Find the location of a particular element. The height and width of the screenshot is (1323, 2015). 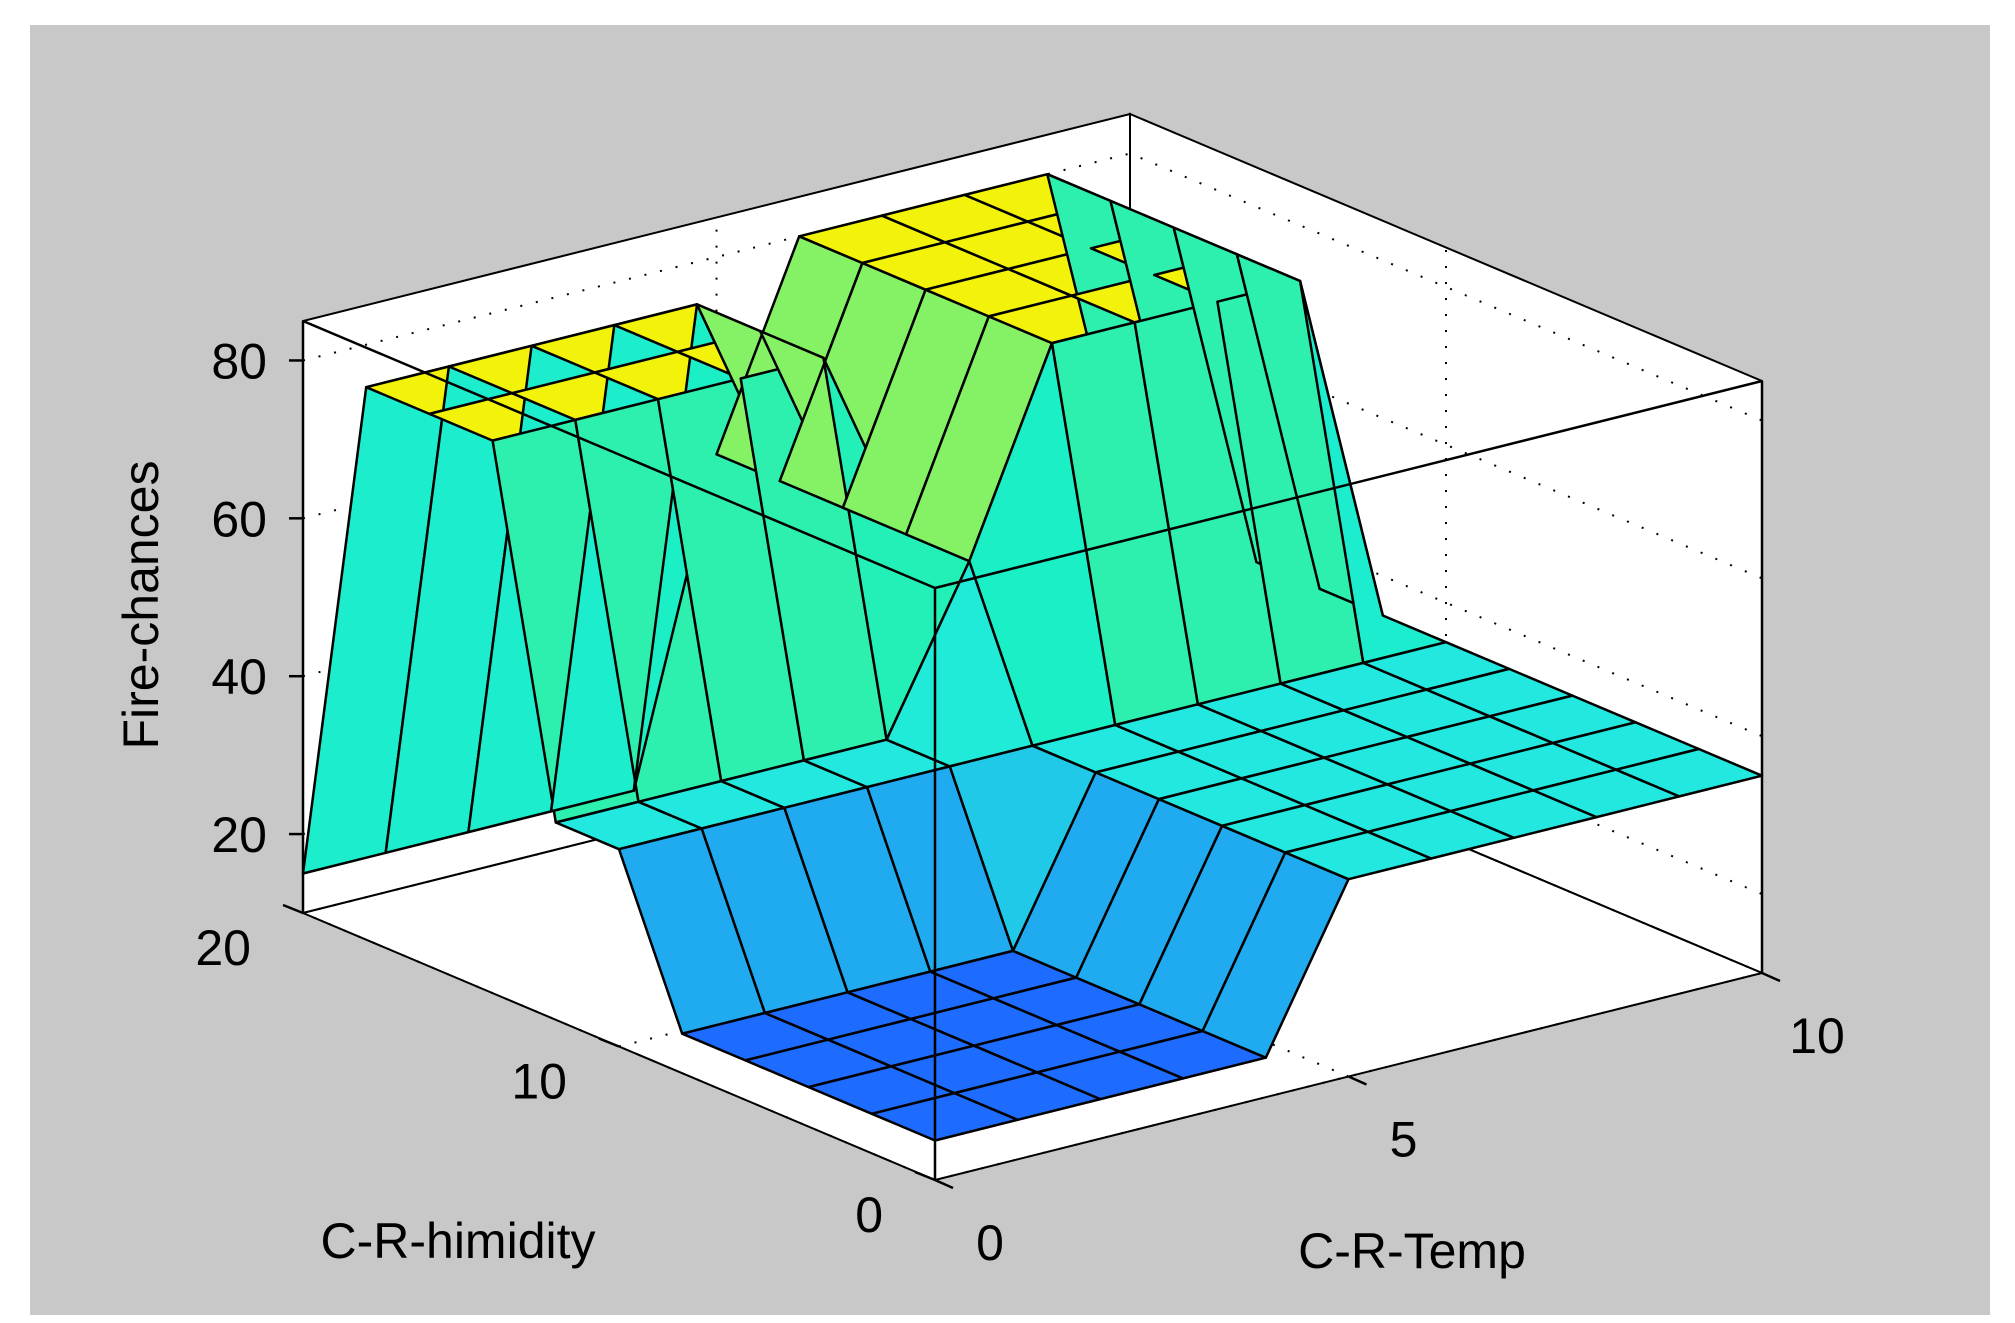

z-tick-label: 80 is located at coordinates (239, 362).